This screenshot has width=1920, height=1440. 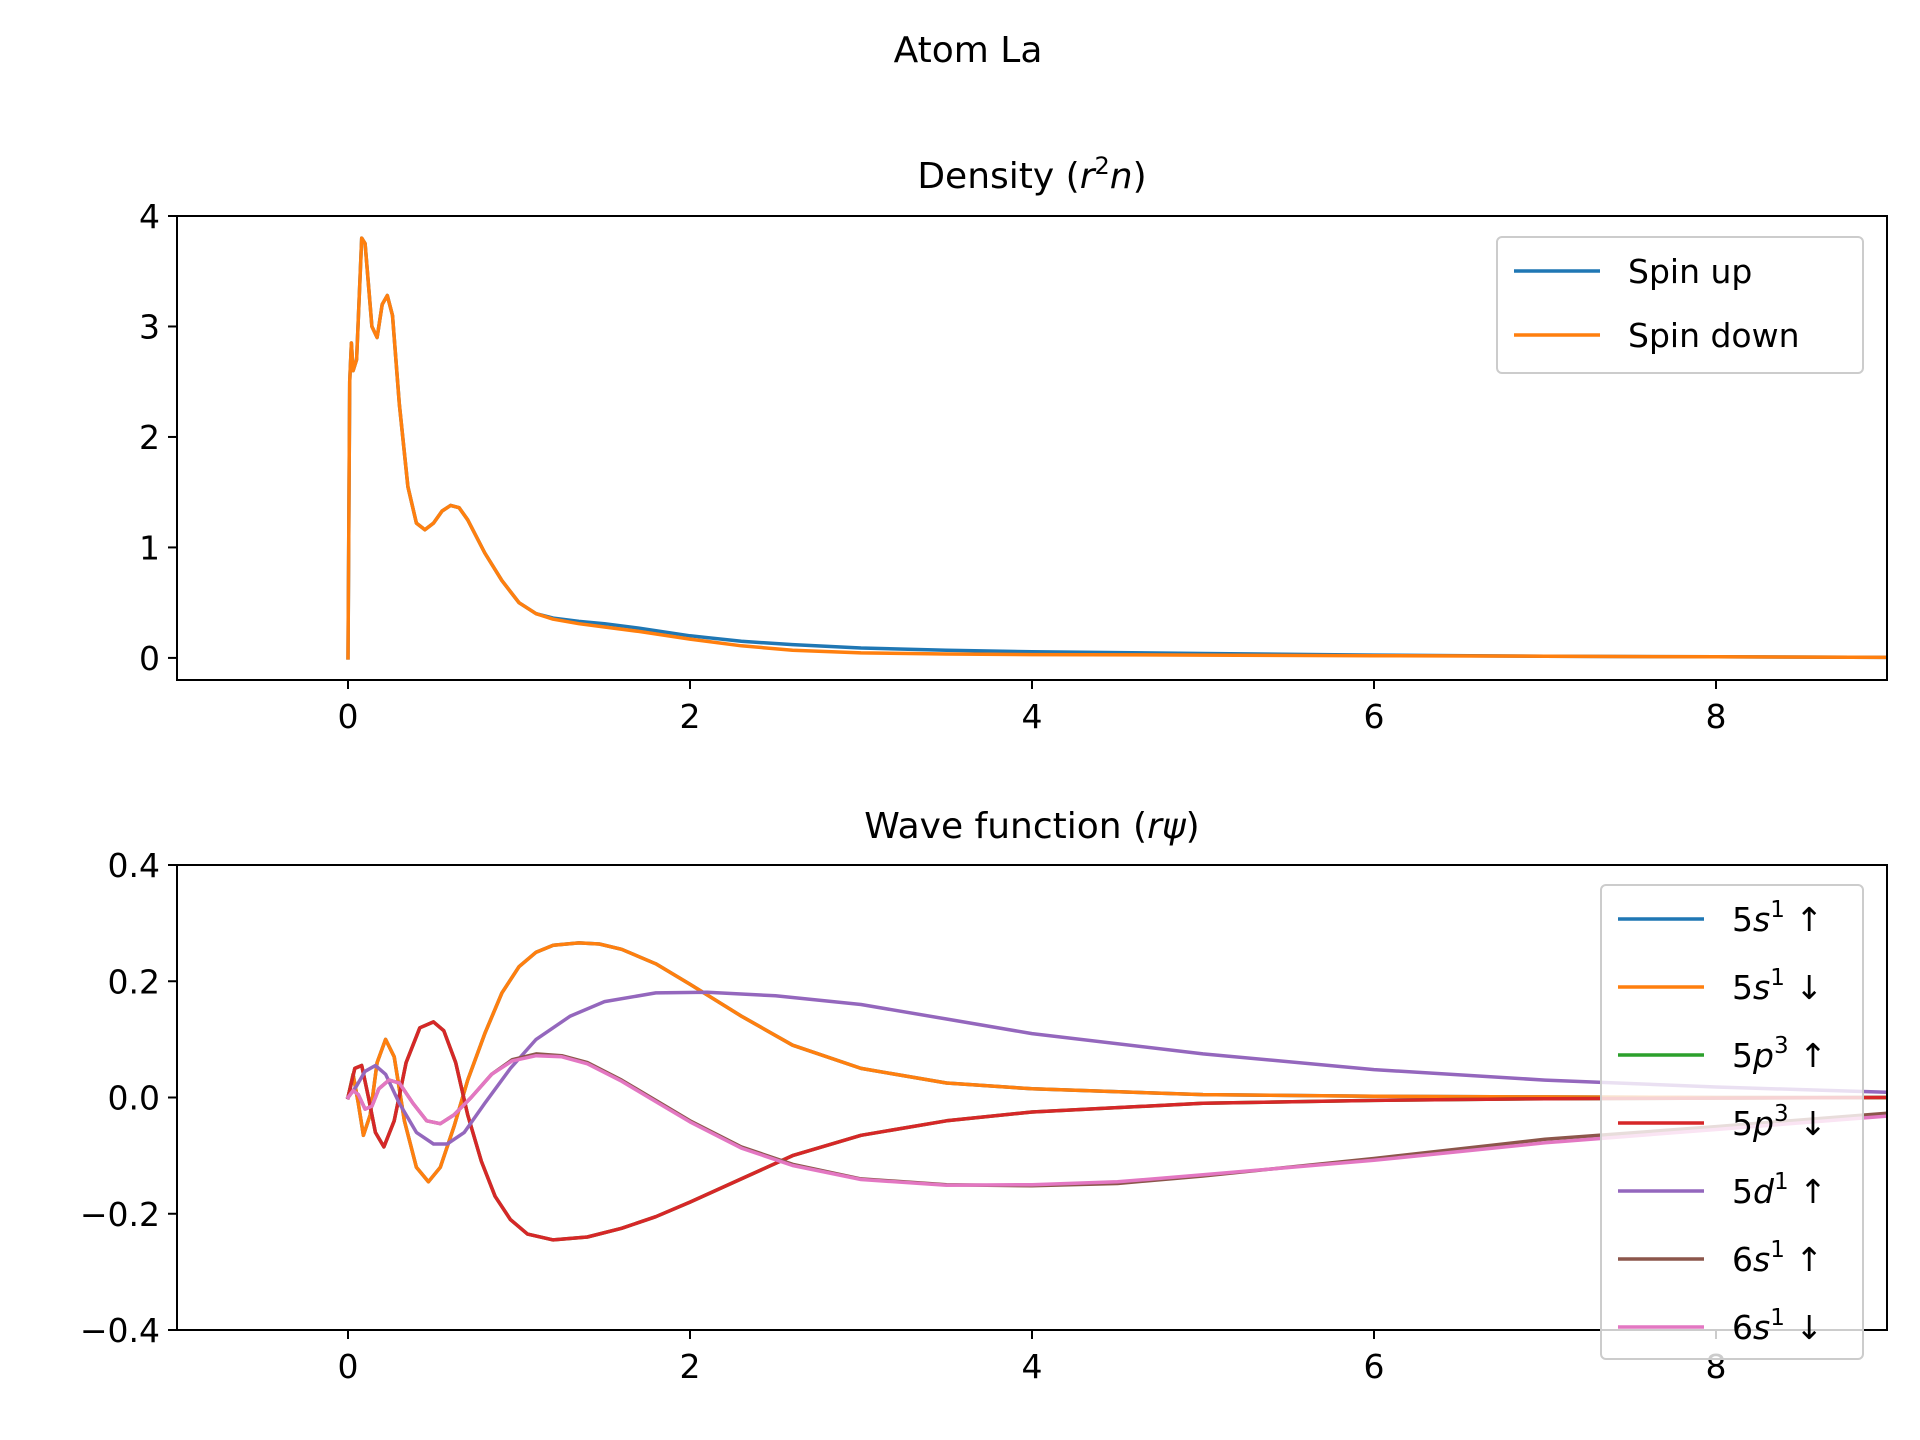 I want to click on series-line-6s, so click(x=1116, y=1120).